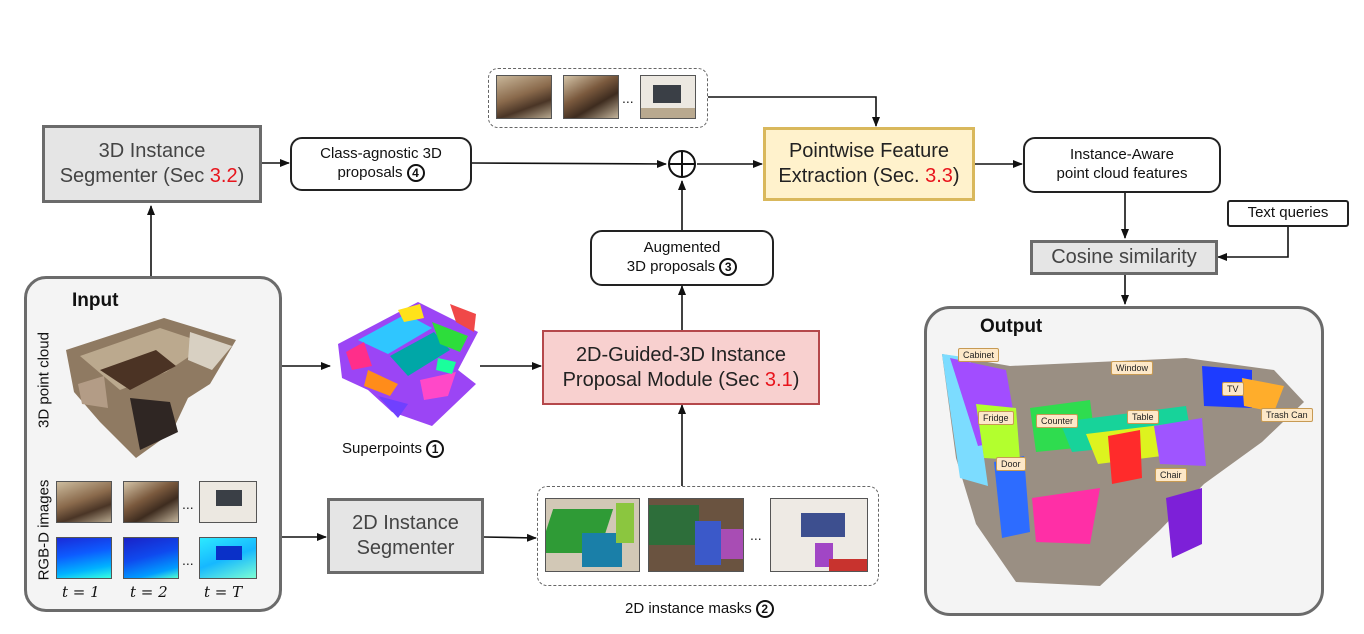  What do you see at coordinates (778, 379) in the screenshot?
I see `guided-ref: 3.1` at bounding box center [778, 379].